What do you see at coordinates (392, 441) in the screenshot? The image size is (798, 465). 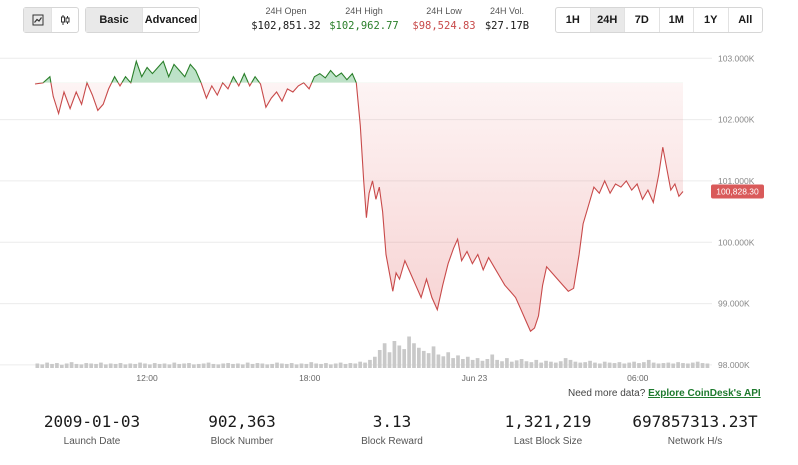 I see `block-reward-label: Block Reward` at bounding box center [392, 441].